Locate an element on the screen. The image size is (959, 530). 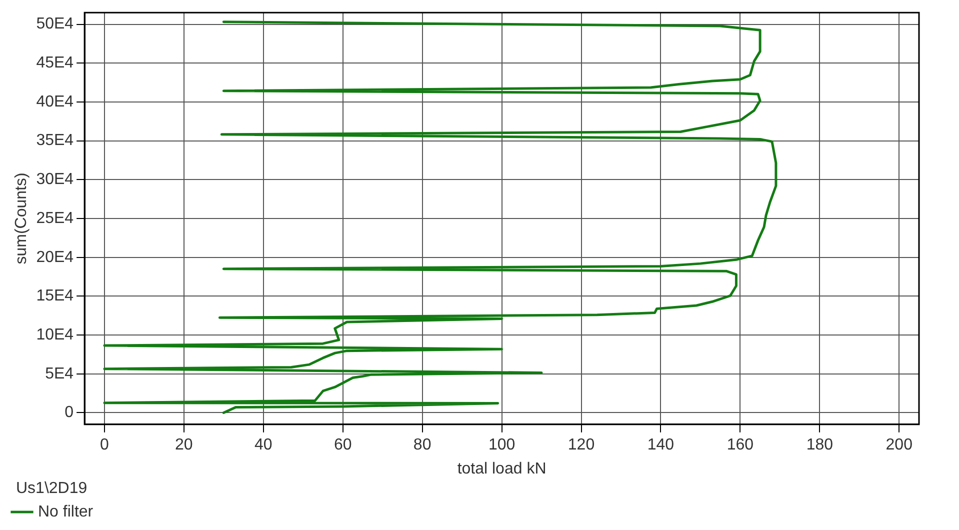
x-axis-title: total load kN is located at coordinates (501, 469).